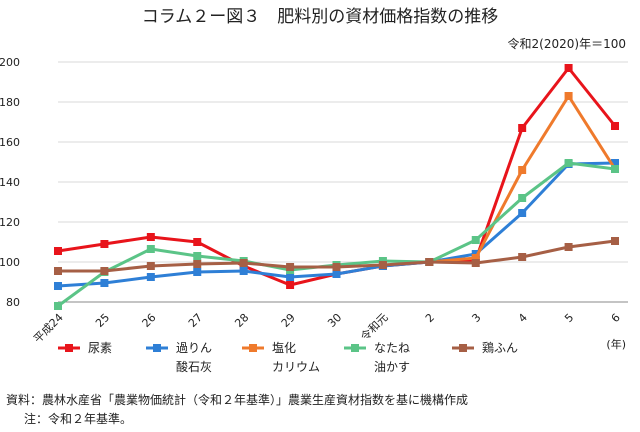 The width and height of the screenshot is (640, 432). I want to click on legend-item-5: 鶏ふん, so click(485, 348).